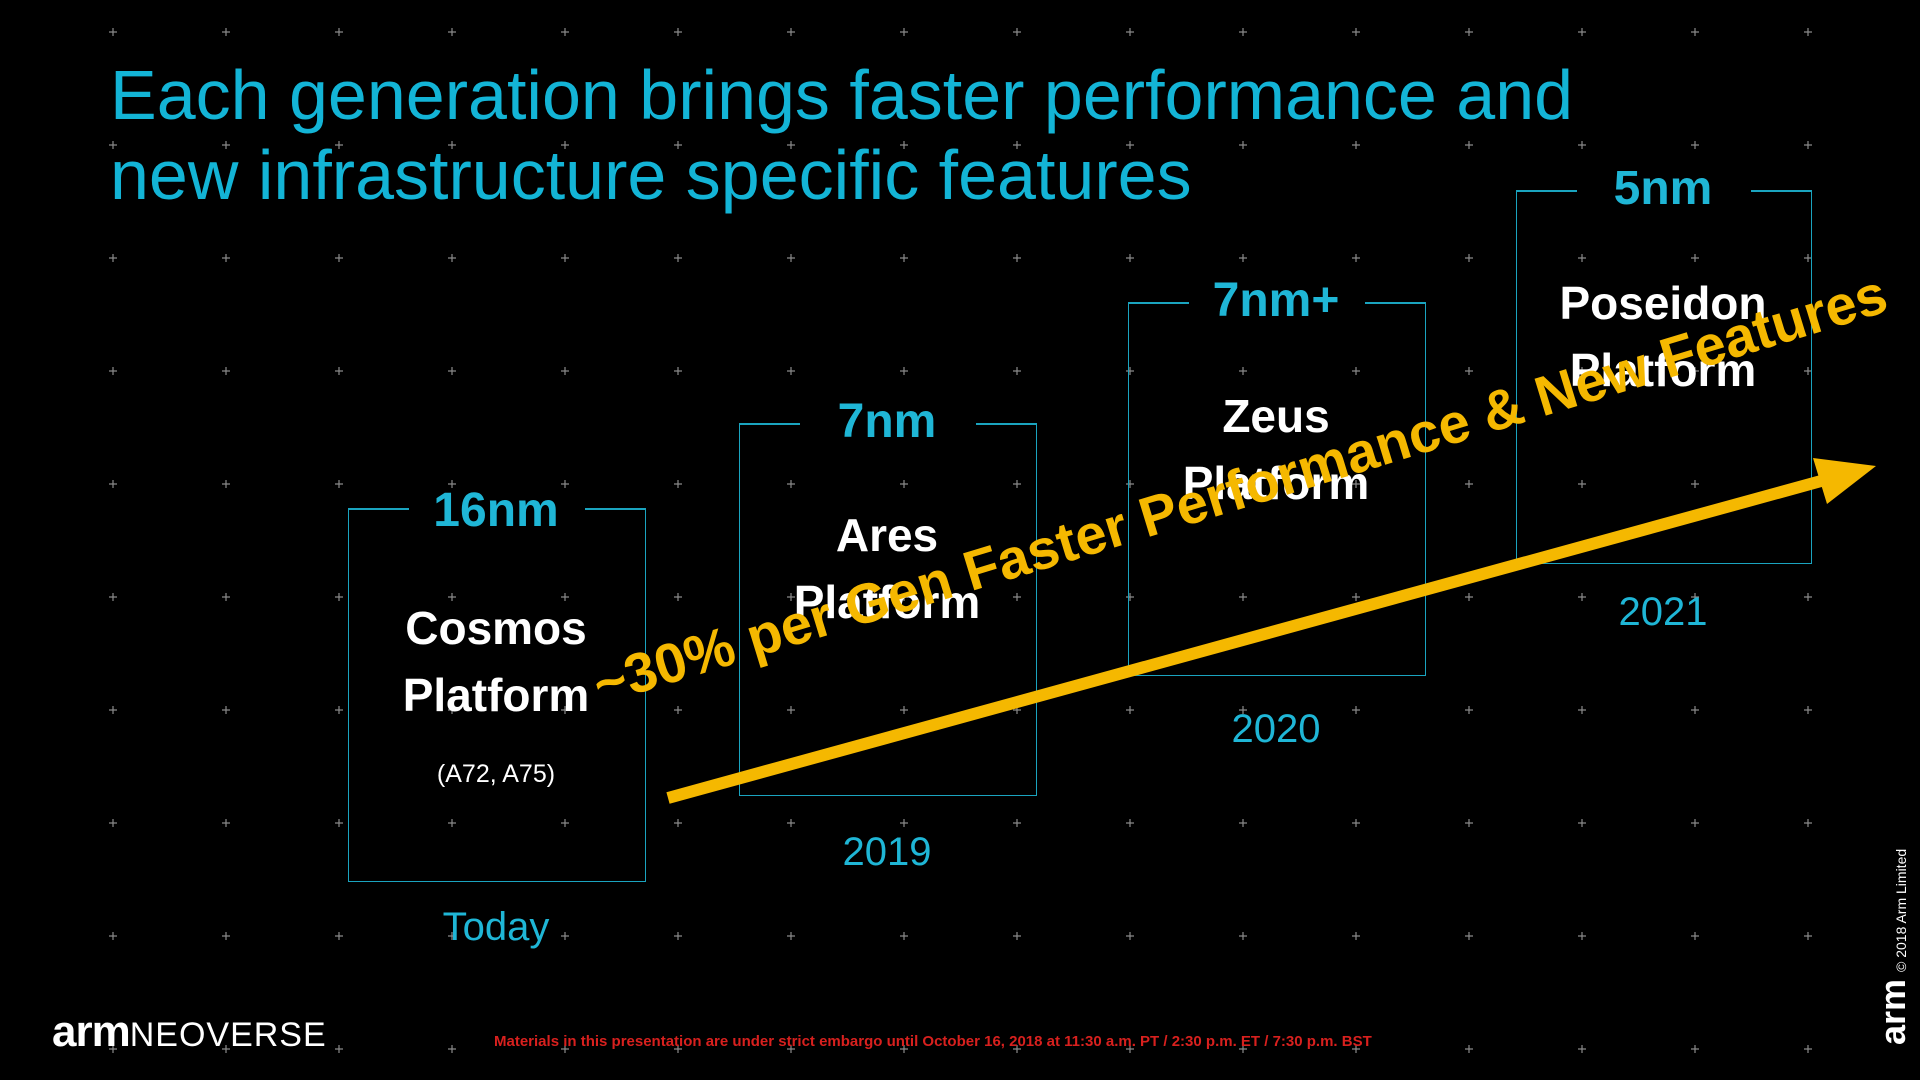  I want to click on platform-name-cosmos: Cosmos Platform, so click(496, 662).